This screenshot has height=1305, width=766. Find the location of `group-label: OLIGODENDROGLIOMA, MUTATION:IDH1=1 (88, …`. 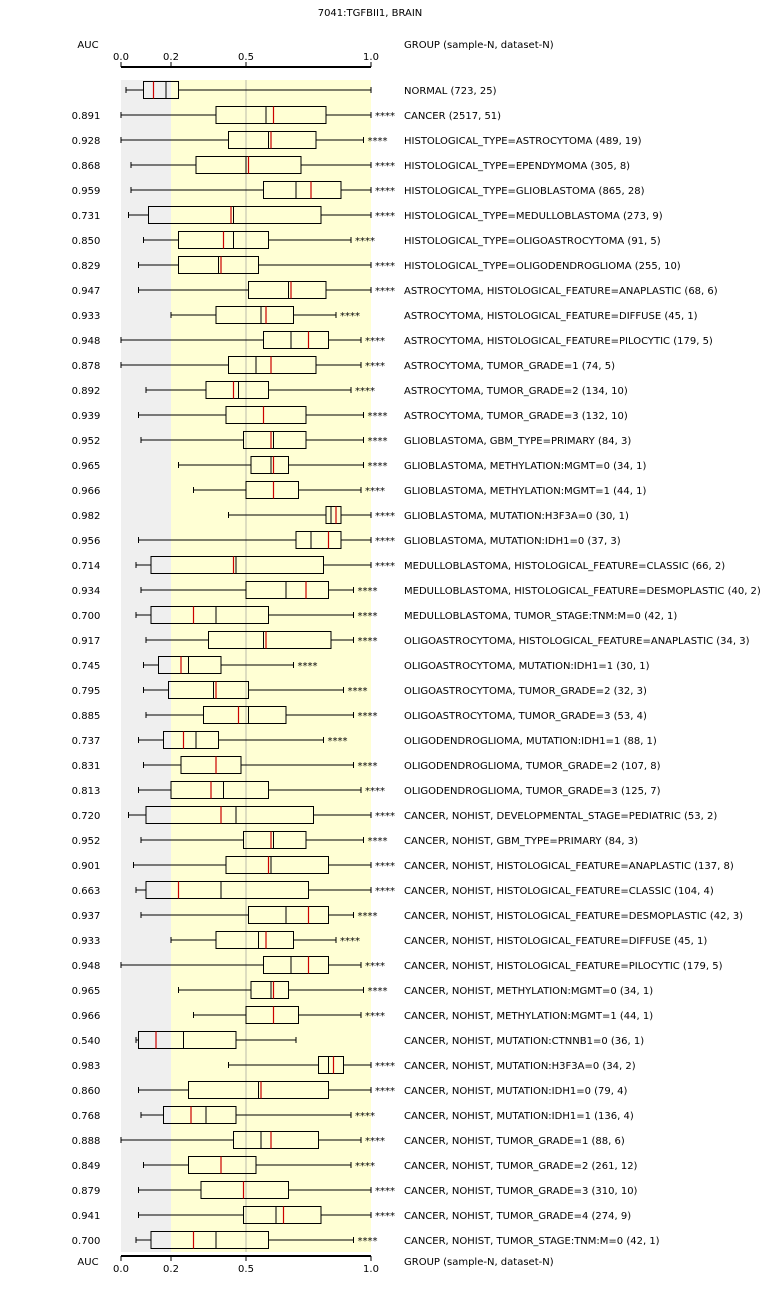

group-label: OLIGODENDROGLIOMA, MUTATION:IDH1=1 (88, … is located at coordinates (530, 741).